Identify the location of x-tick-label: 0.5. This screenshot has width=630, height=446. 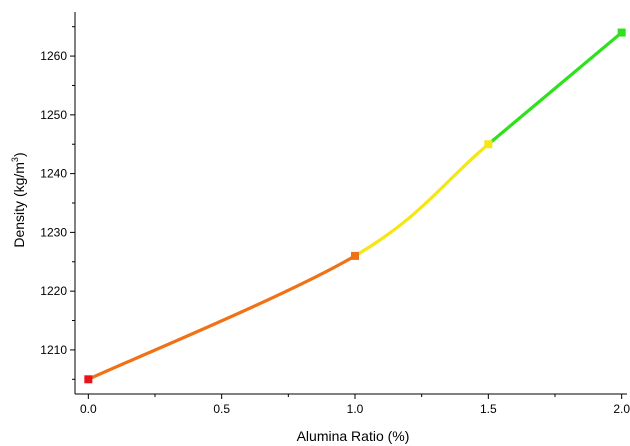
(221, 409).